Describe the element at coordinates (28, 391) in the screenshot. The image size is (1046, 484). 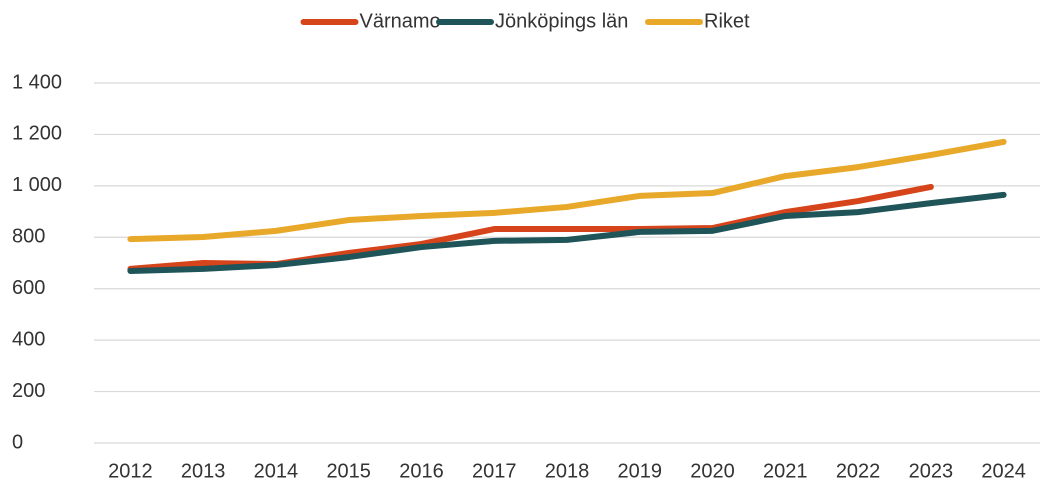
I see `y-tick-label: 200` at that location.